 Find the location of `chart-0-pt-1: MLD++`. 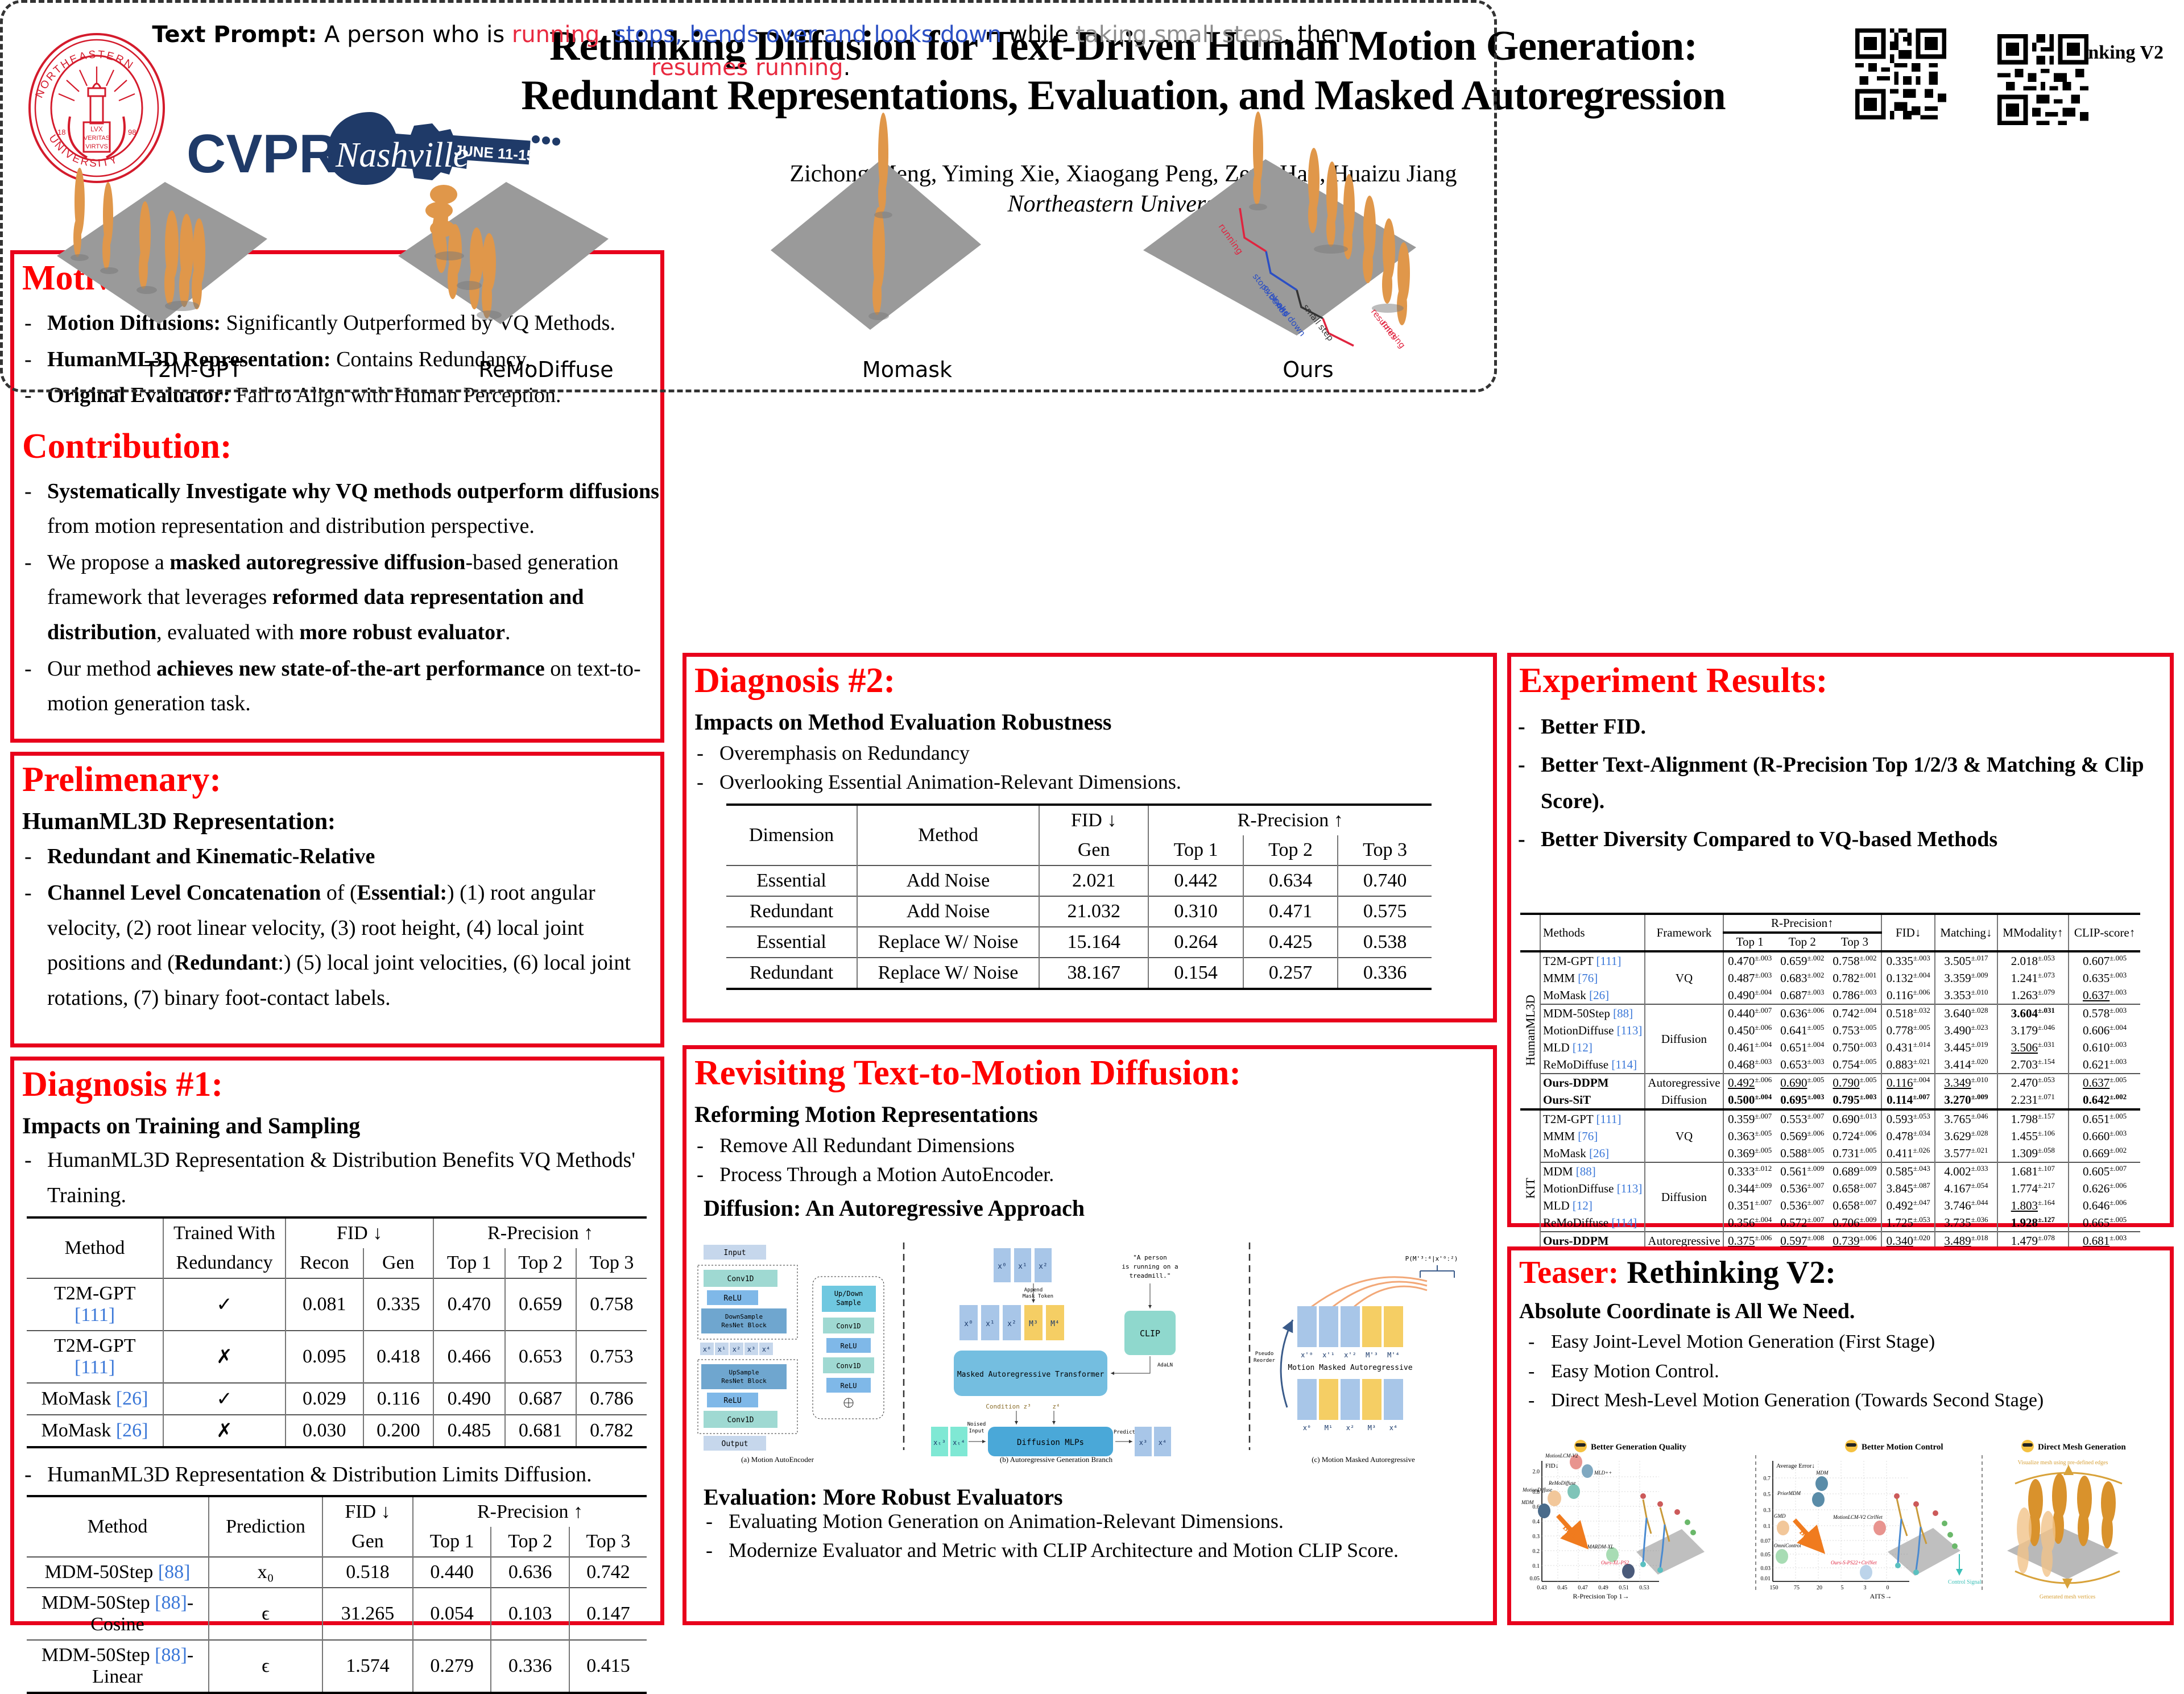

chart-0-pt-1: MLD++ is located at coordinates (1603, 1473).